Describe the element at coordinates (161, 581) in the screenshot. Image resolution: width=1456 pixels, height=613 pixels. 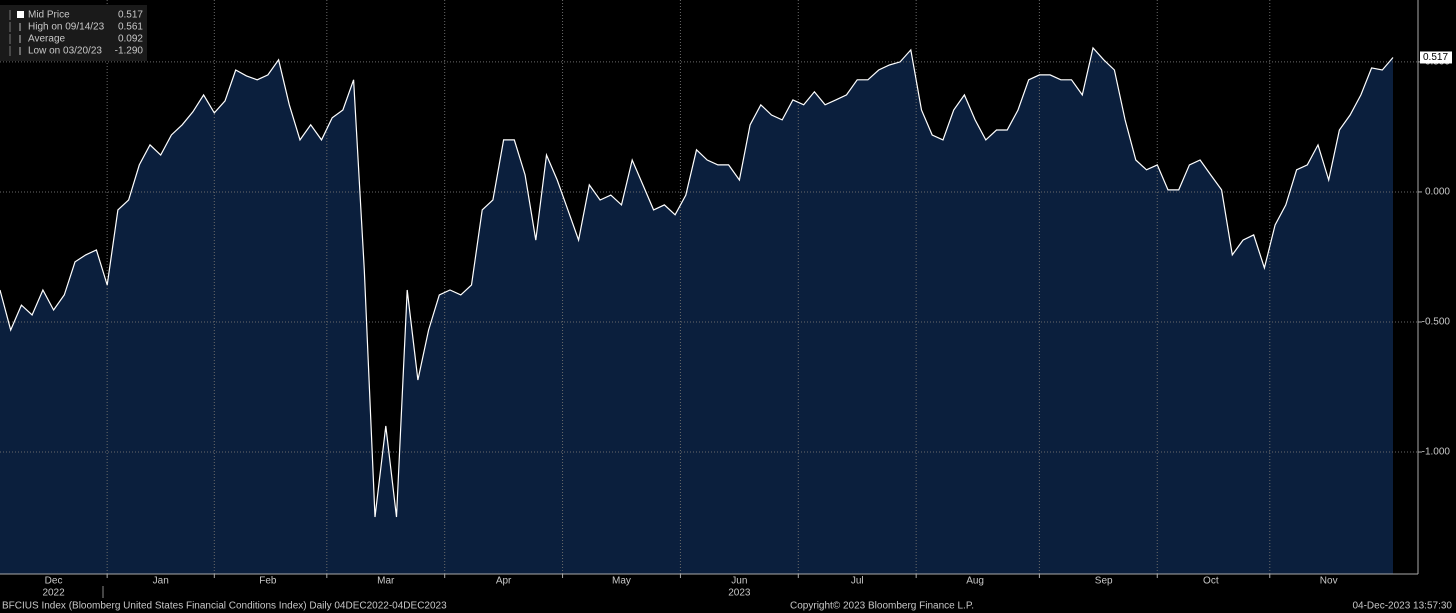
I see `x-tick-label: Jan` at that location.